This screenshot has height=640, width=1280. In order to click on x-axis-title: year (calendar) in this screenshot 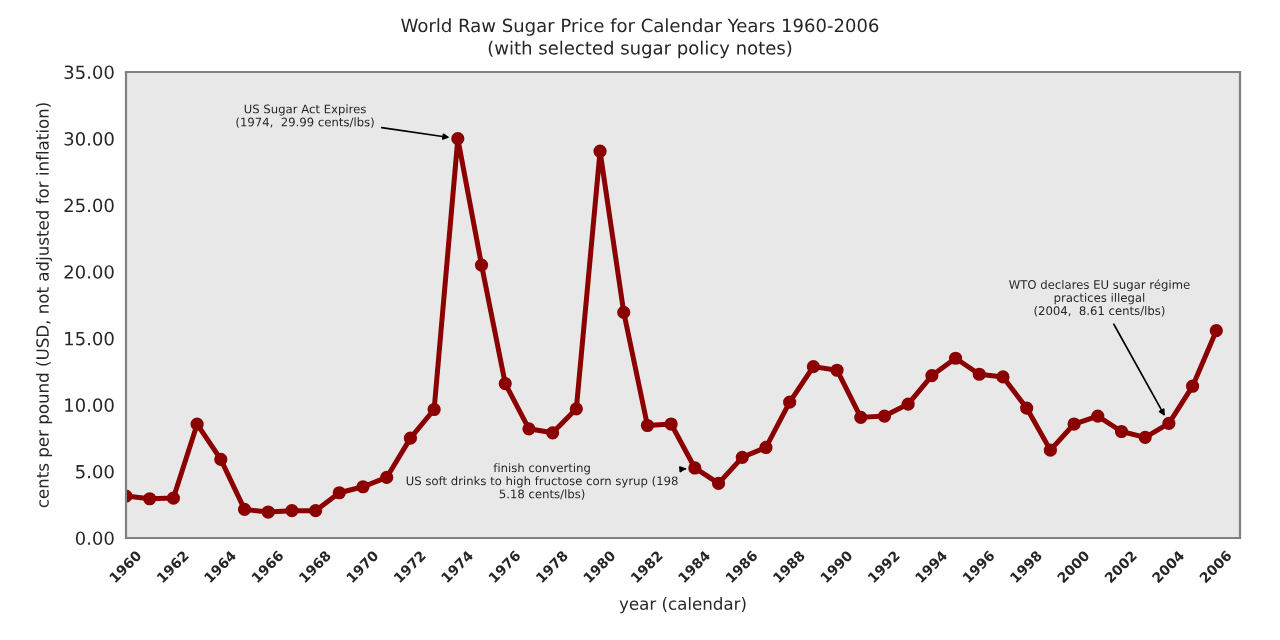, I will do `click(682, 605)`.